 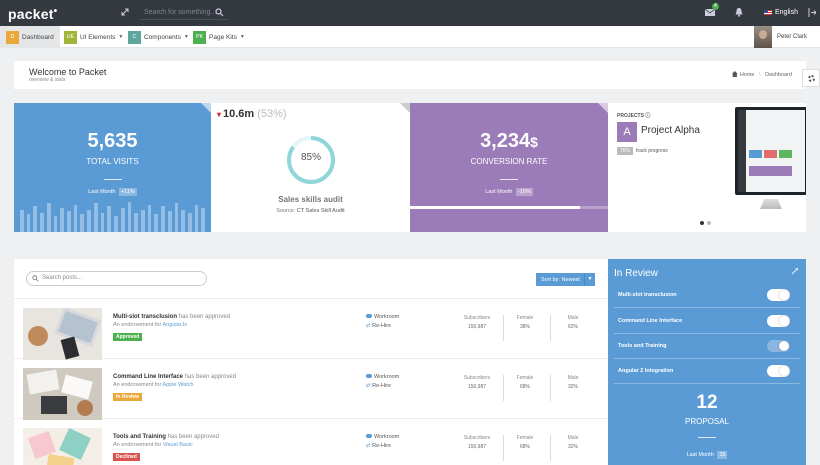 What do you see at coordinates (710, 12) in the screenshot?
I see `mail-icon` at bounding box center [710, 12].